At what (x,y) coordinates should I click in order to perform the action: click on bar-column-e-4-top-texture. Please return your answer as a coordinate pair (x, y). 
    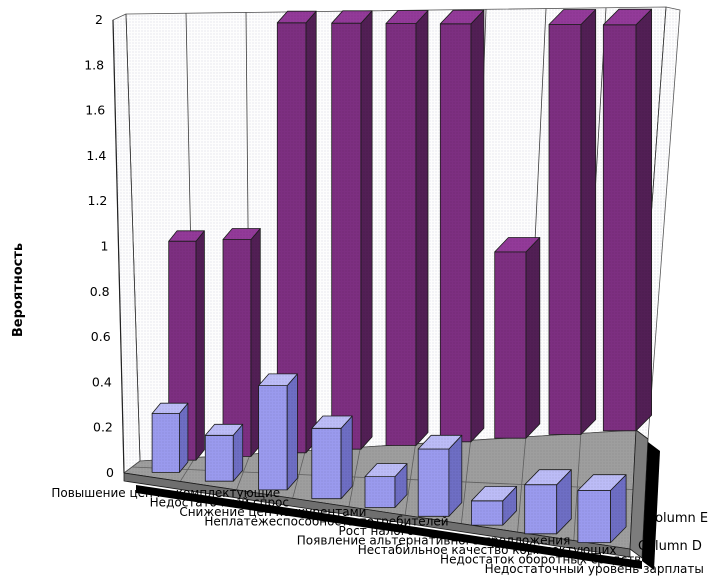
    Looking at the image, I should click on (407, 17).